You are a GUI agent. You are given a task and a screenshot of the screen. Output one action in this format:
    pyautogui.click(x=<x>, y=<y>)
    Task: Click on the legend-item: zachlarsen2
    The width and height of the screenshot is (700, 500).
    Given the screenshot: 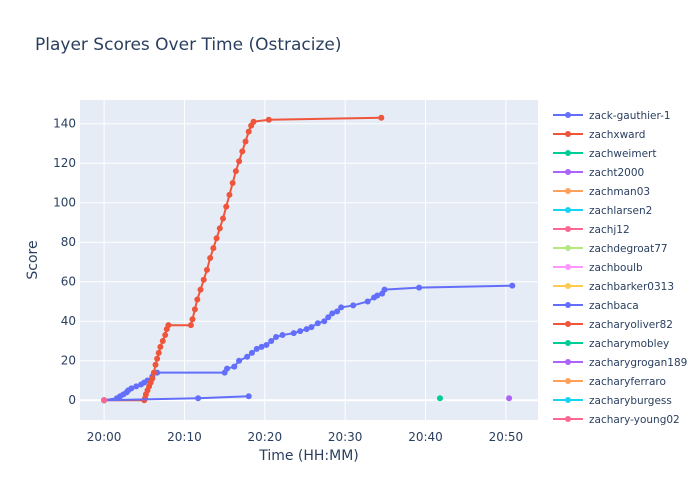 What is the action you would take?
    pyautogui.click(x=602, y=211)
    